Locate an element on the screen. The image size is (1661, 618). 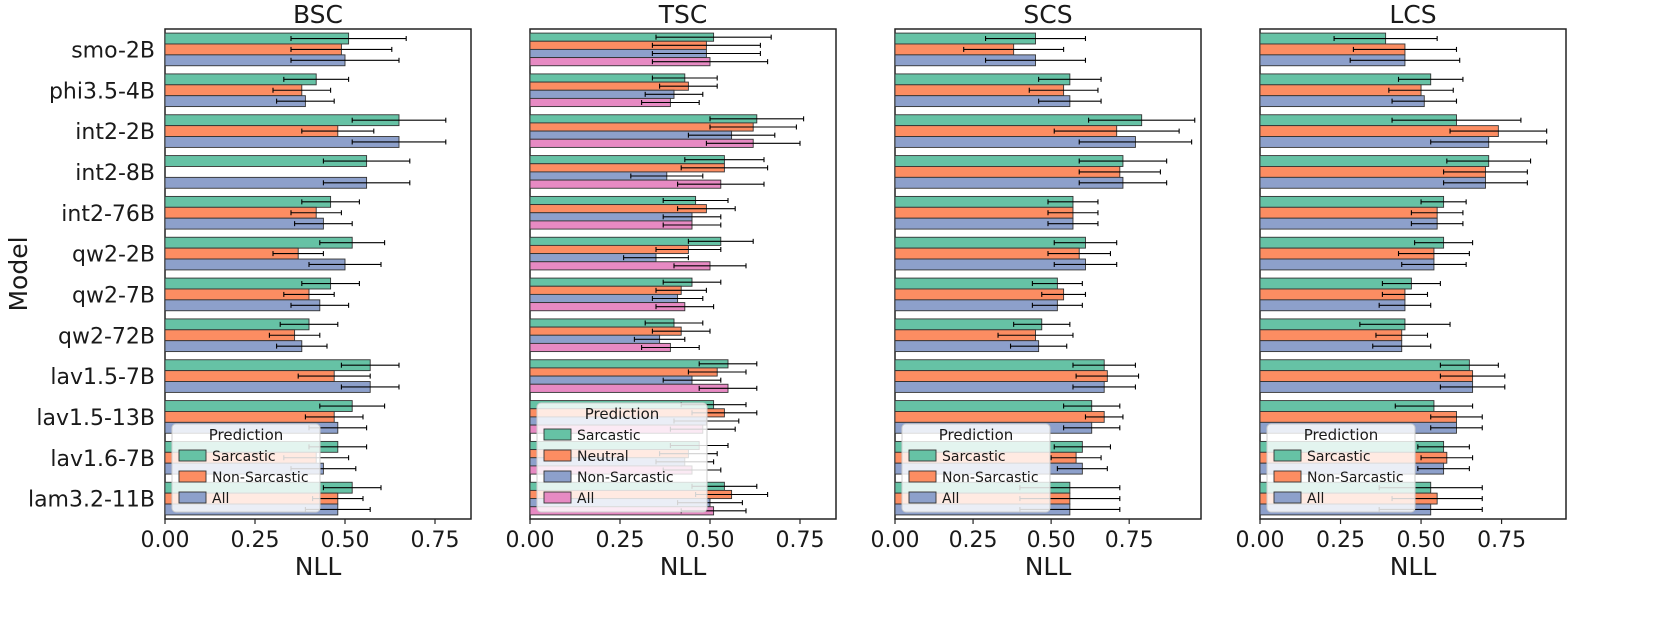
panel-title: SCS is located at coordinates (1047, 14).